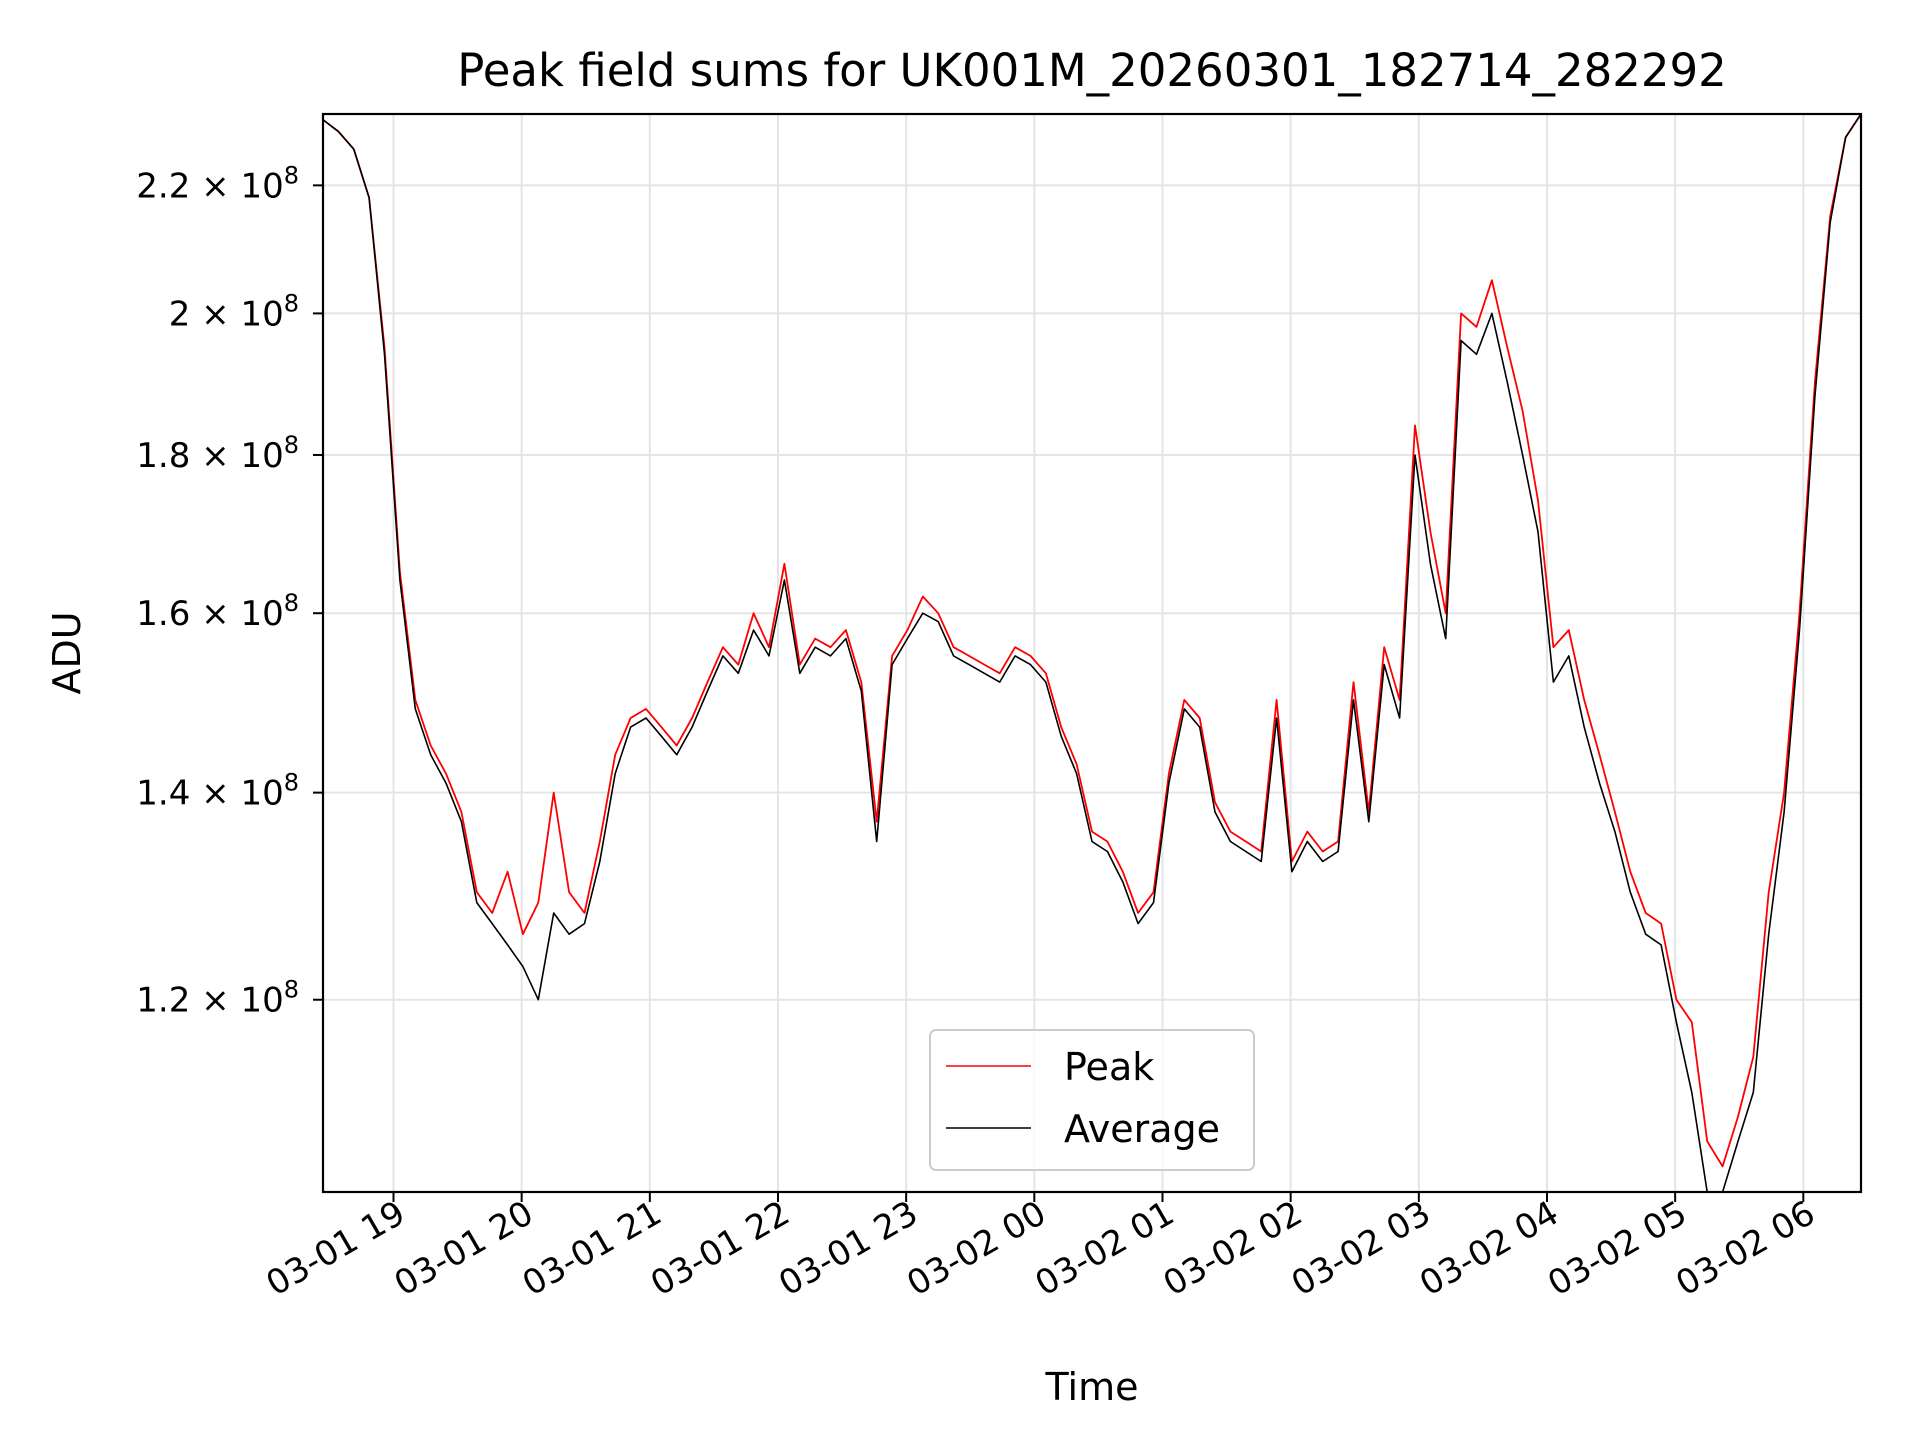 The image size is (1920, 1440). I want to click on legend: Peak Average, so click(1092, 1100).